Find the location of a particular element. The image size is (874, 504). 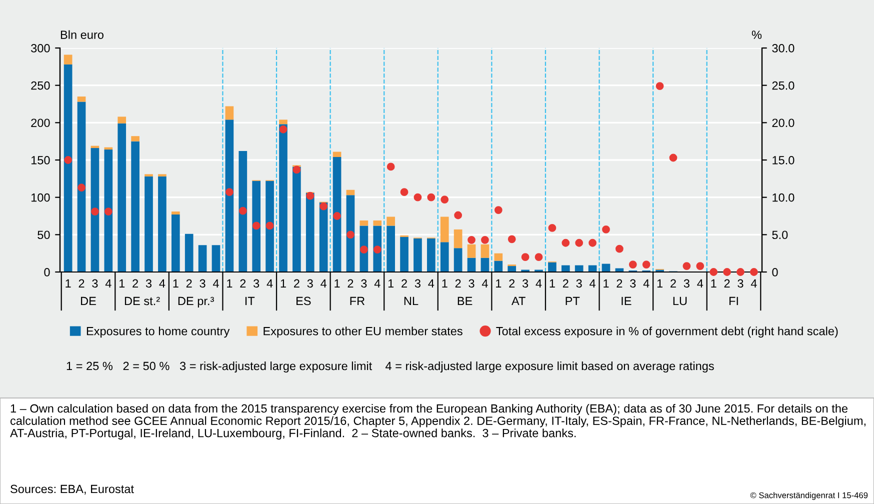

legend-label: Total excess exposure in % of government debt (right hand scale) is located at coordinates (667, 332).